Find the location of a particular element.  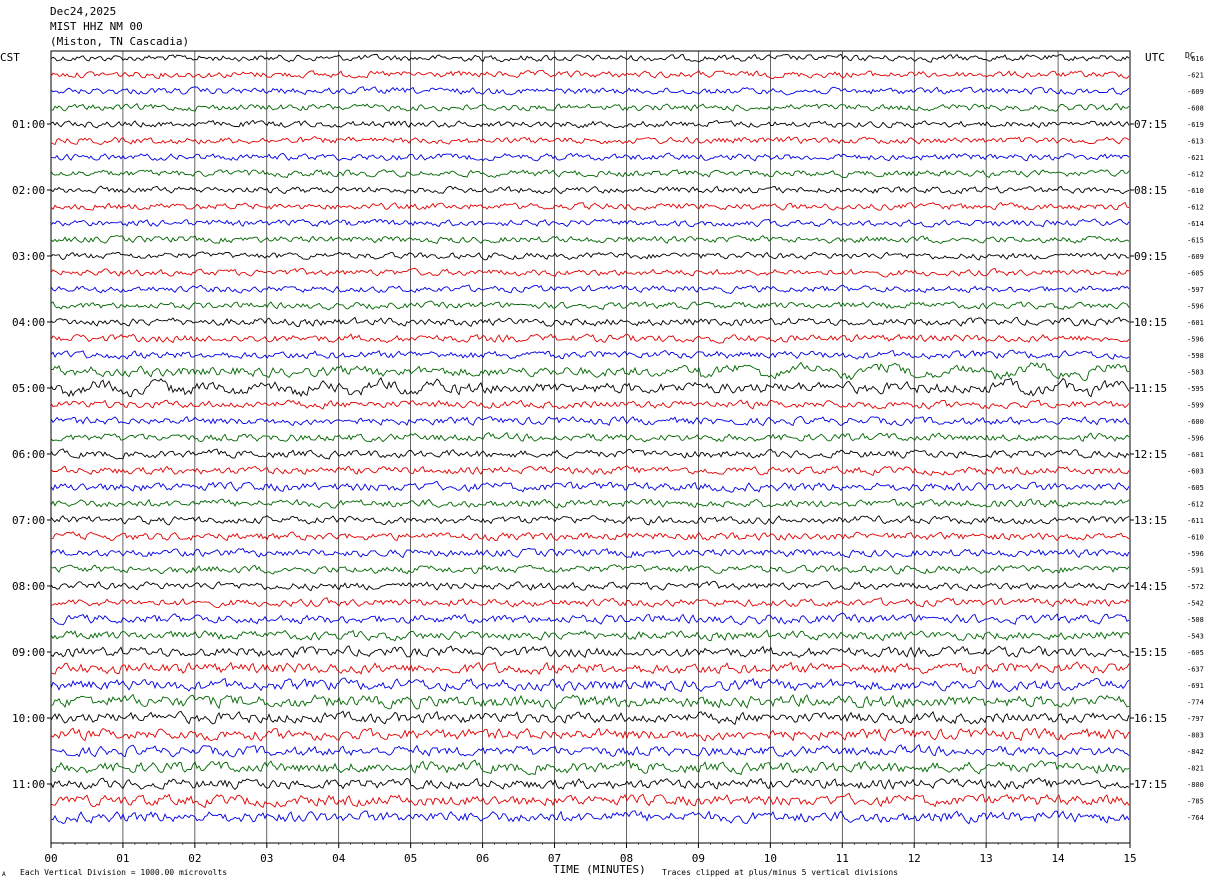

left-time-label: 08:00 is located at coordinates (28, 586).